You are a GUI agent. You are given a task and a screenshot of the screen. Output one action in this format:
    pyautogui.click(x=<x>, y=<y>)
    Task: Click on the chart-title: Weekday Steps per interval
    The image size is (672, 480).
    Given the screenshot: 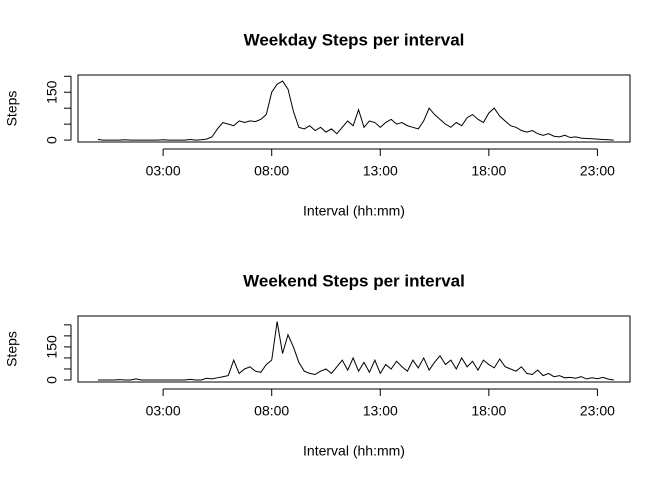 What is the action you would take?
    pyautogui.click(x=354, y=39)
    